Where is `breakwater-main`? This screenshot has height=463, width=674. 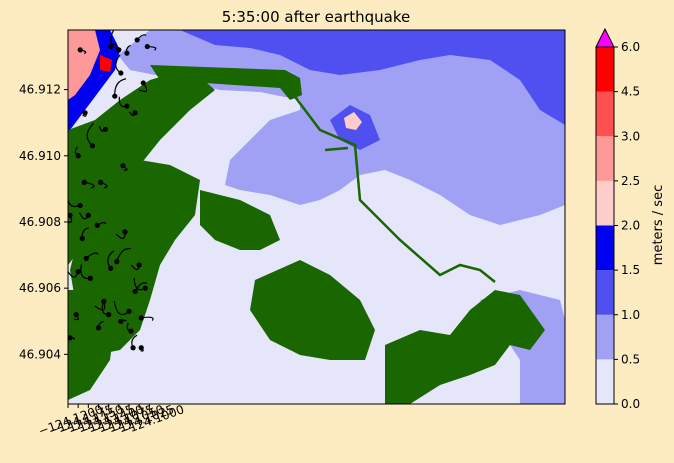 breakwater-main is located at coordinates (392, 186).